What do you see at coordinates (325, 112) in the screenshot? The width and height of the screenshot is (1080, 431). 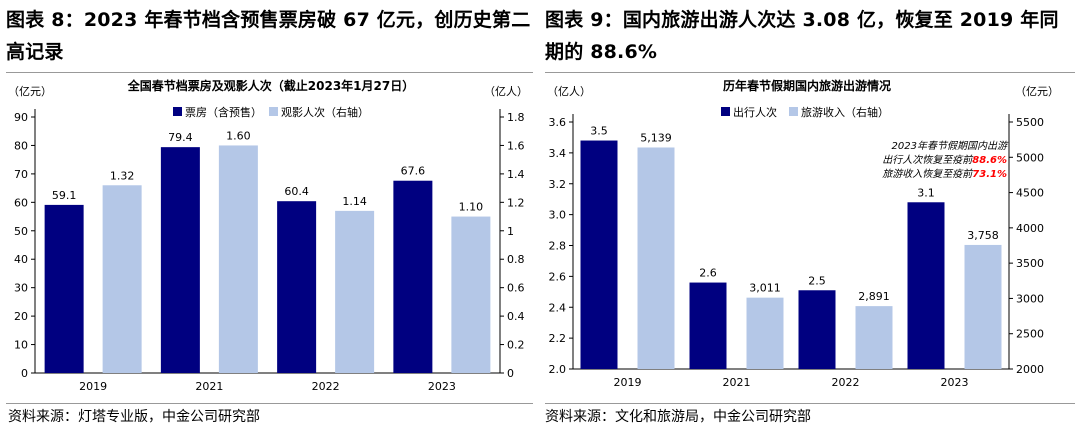 I see `legend-label-series-2: 观影人次（右轴）` at bounding box center [325, 112].